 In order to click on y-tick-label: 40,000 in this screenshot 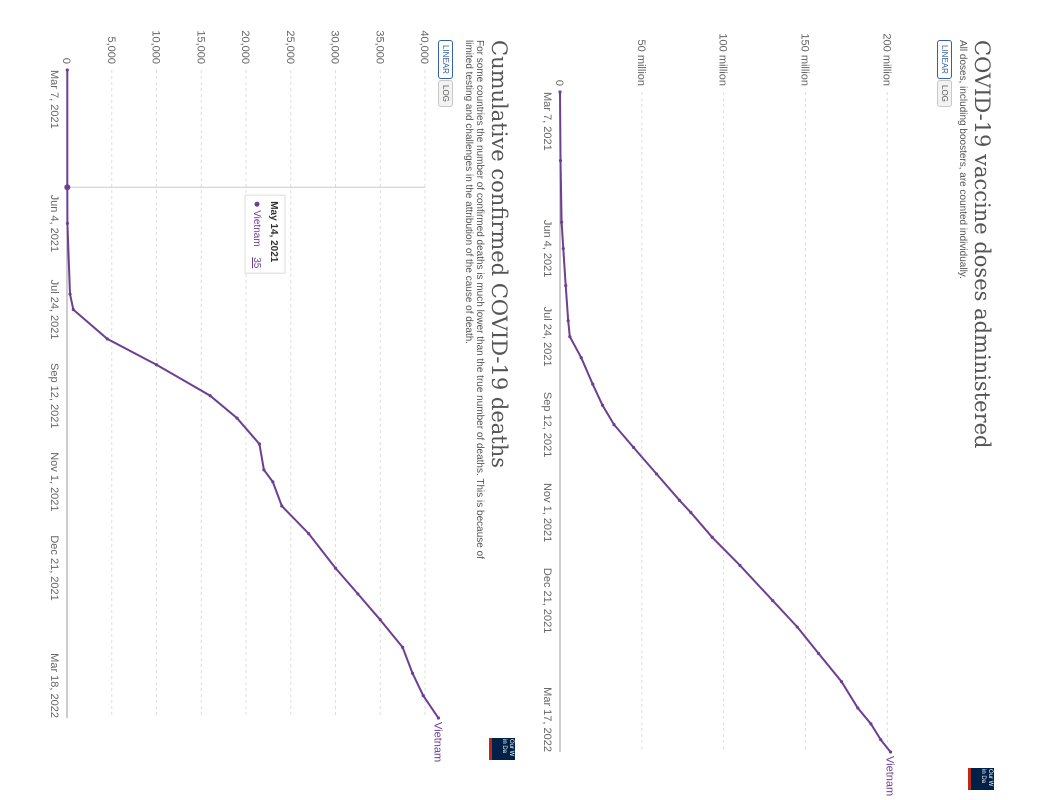, I will do `click(424, 47)`.